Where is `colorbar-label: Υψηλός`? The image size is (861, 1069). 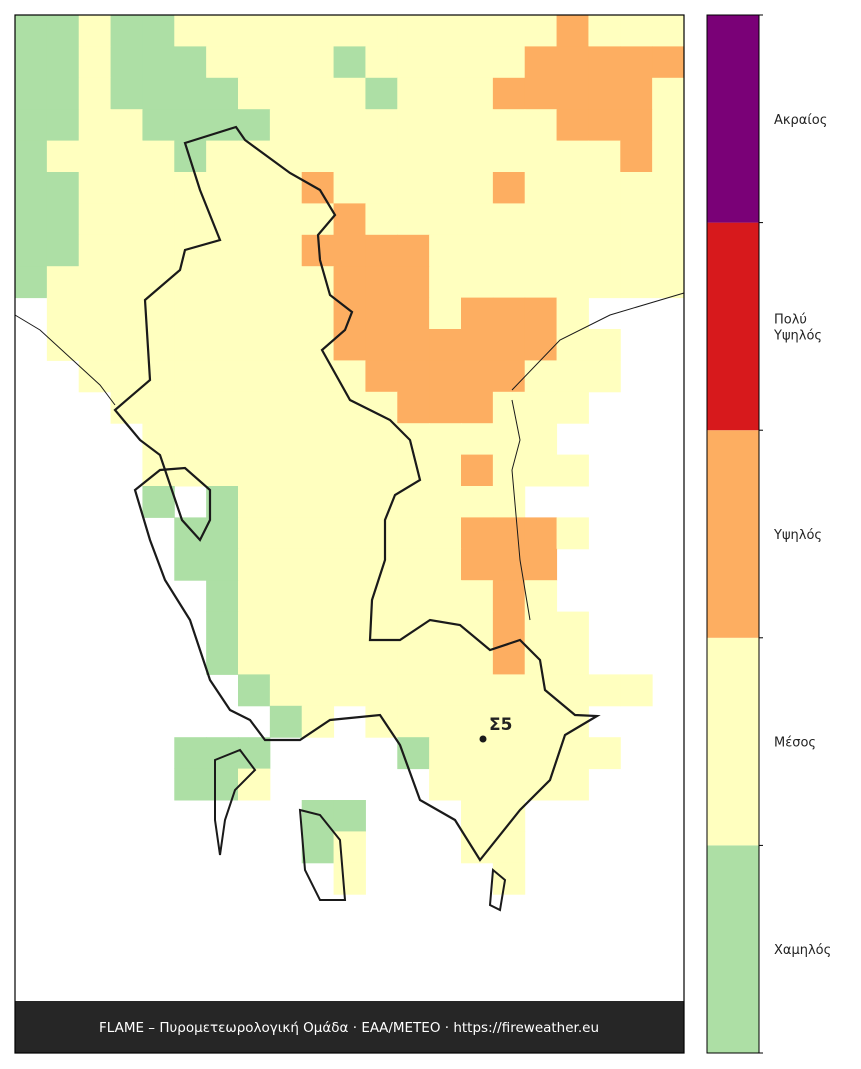 colorbar-label: Υψηλός is located at coordinates (797, 535).